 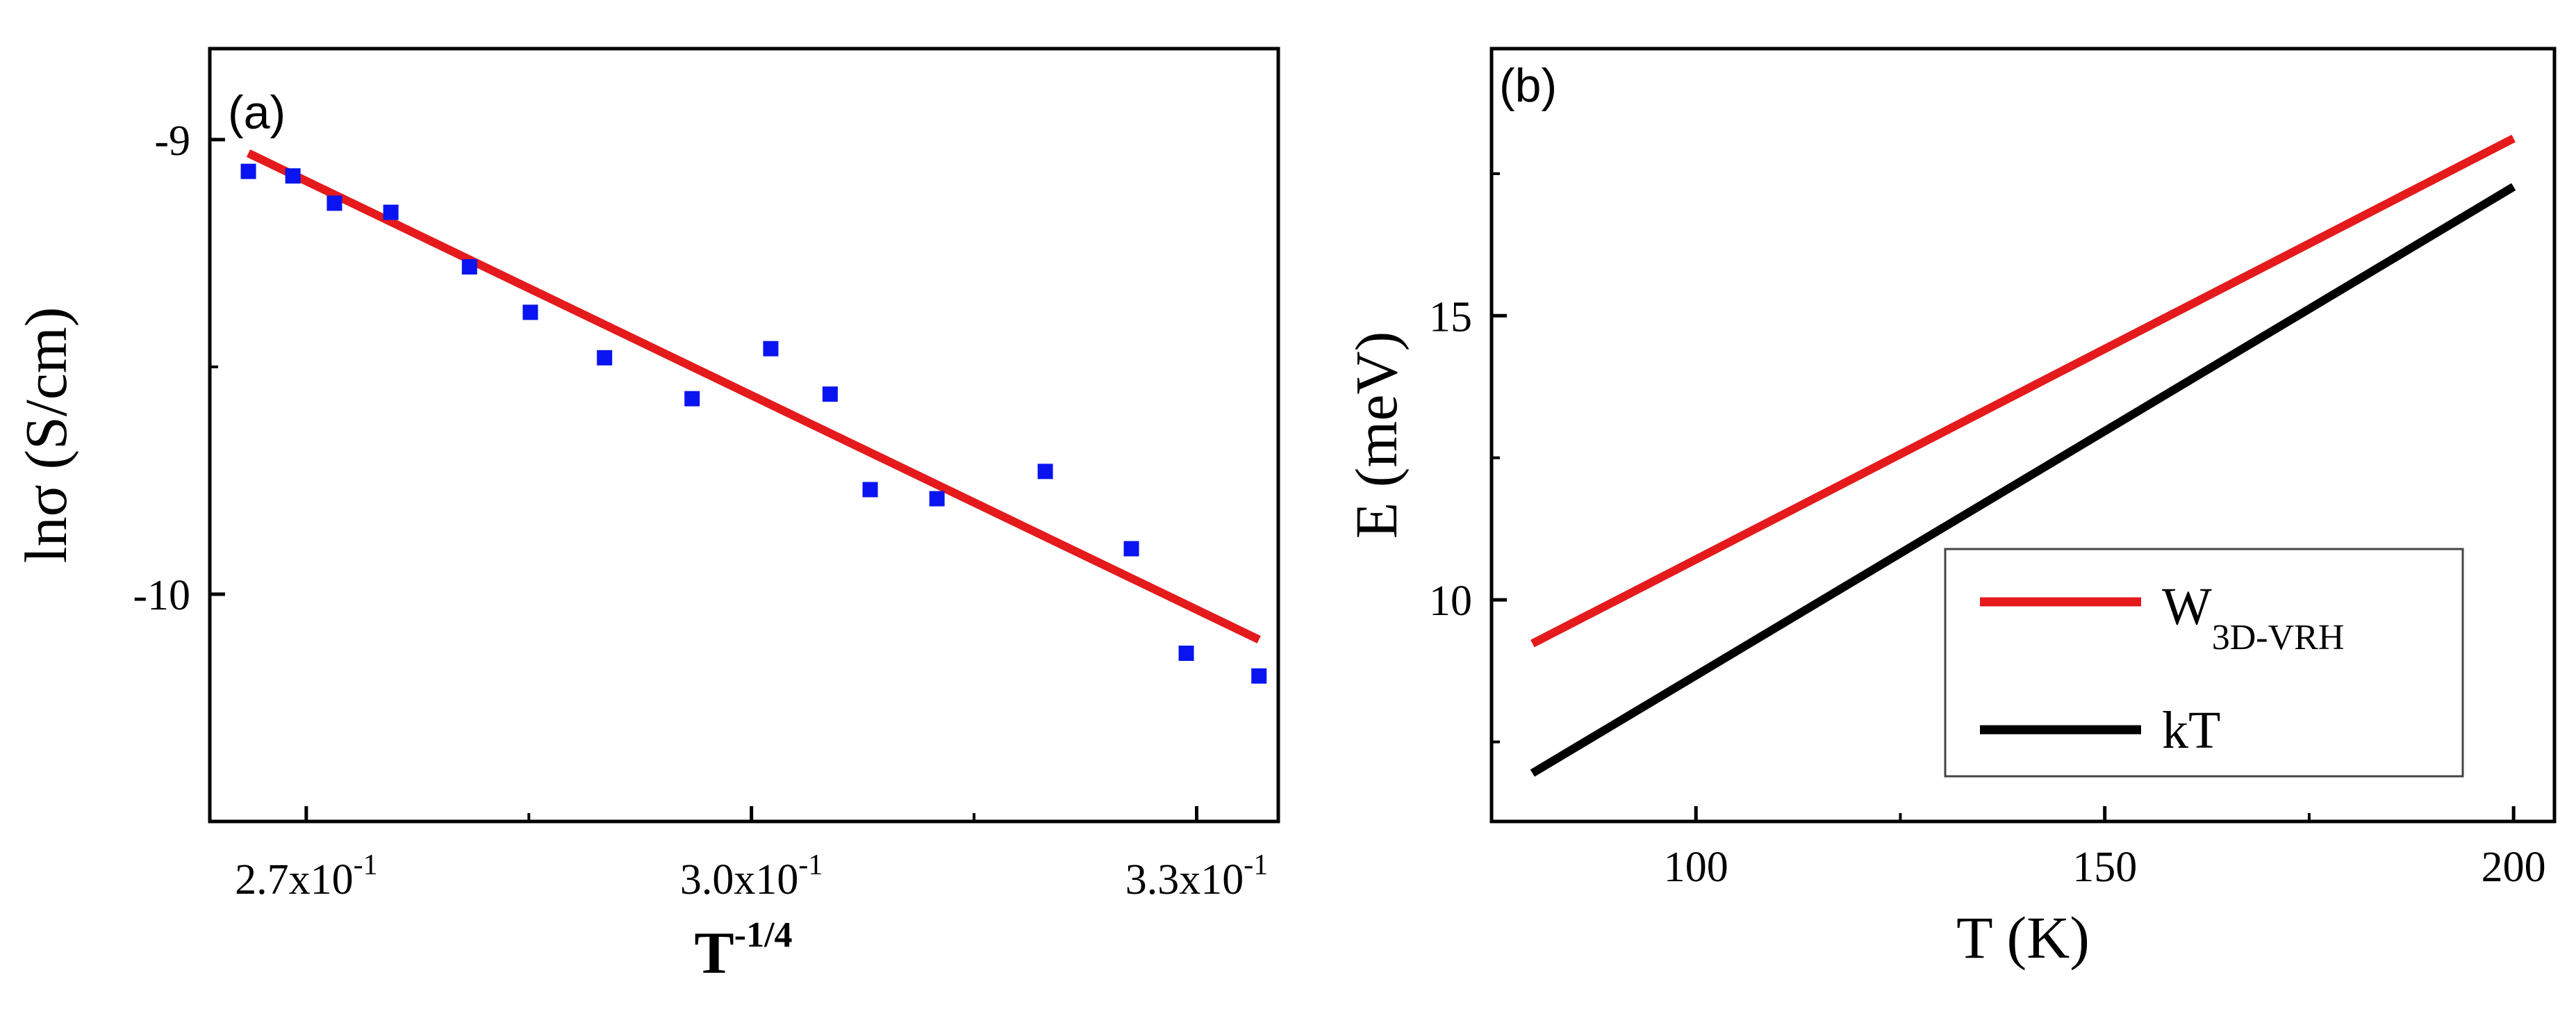 I want to click on panel-a-x-tick-label: 3.0x10⁻¹, so click(x=752, y=876).